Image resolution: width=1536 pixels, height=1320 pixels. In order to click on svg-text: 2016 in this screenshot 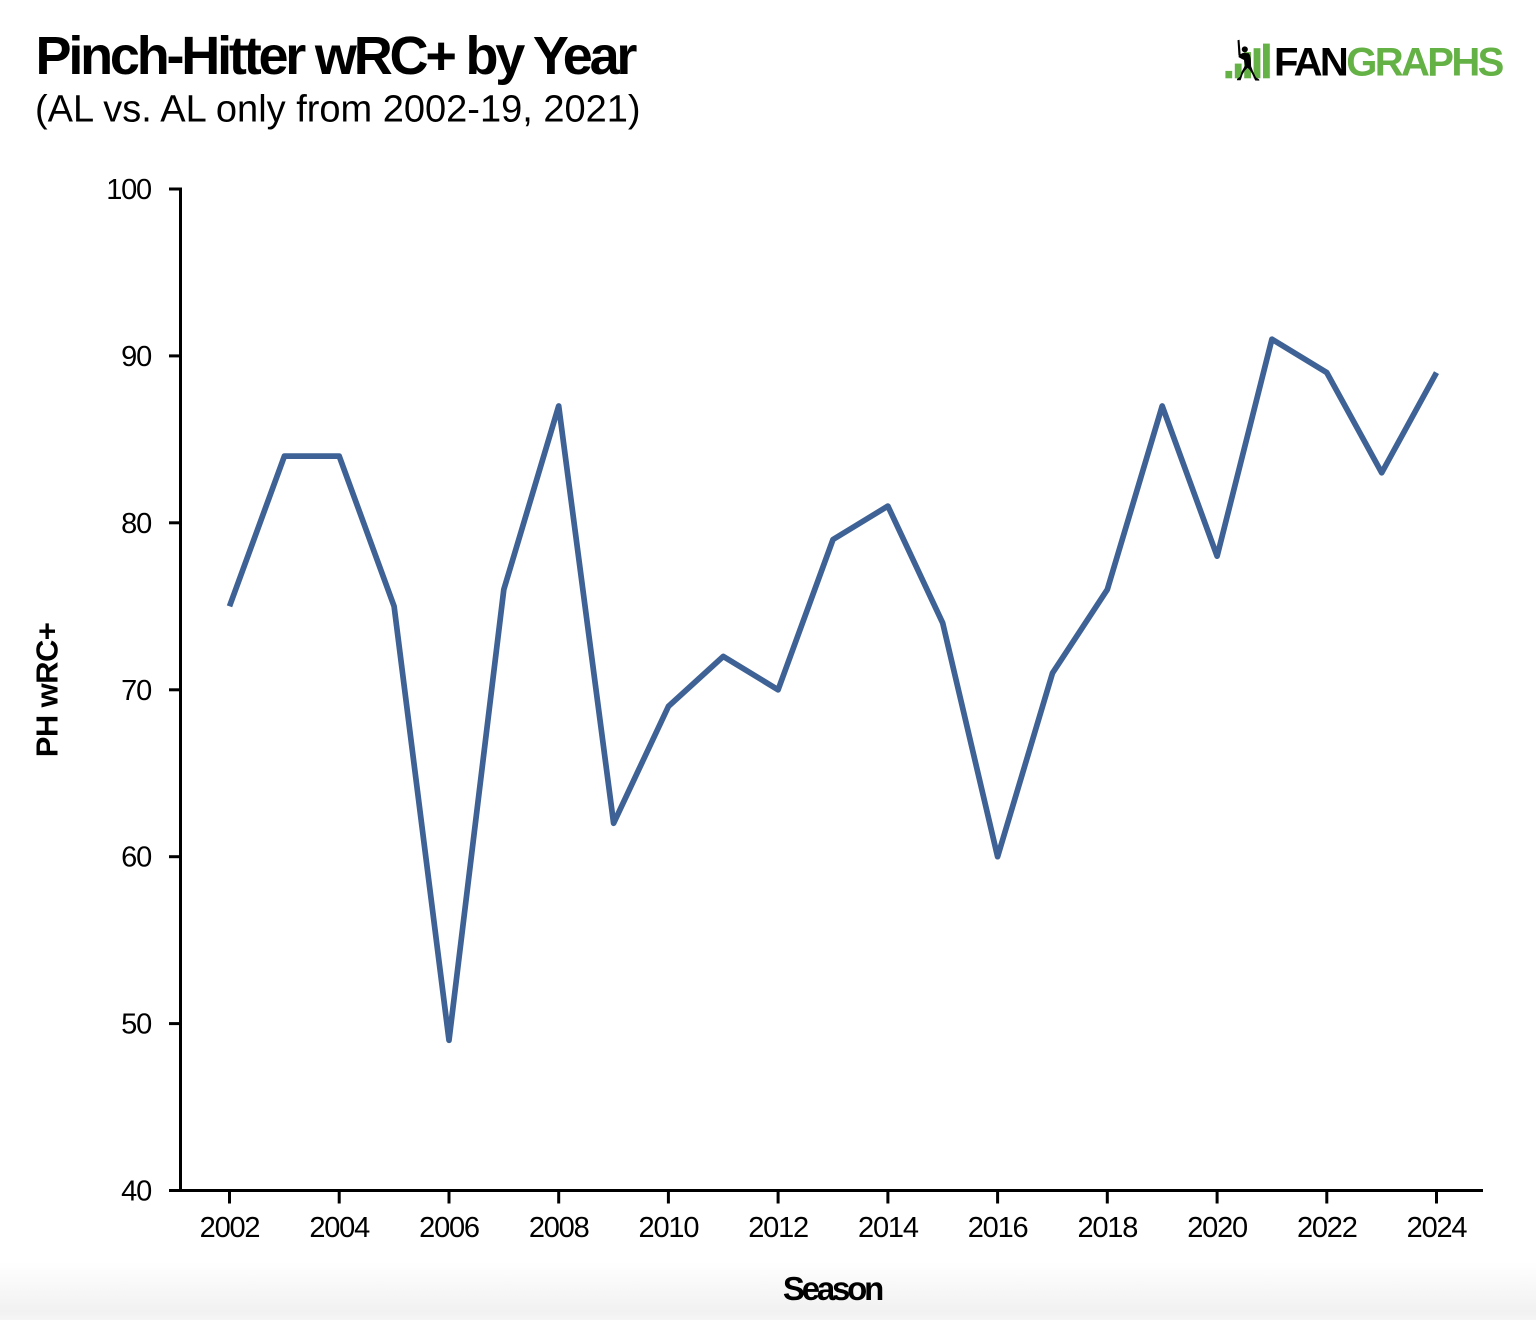, I will do `click(998, 1228)`.